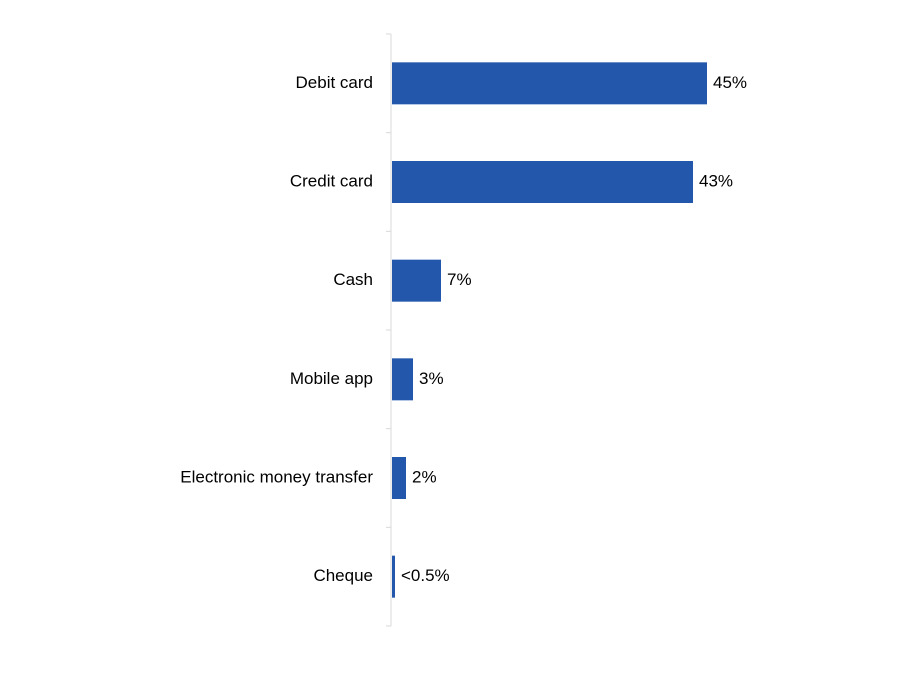 This screenshot has height=675, width=900. What do you see at coordinates (343, 575) in the screenshot?
I see `category-label: Cheque` at bounding box center [343, 575].